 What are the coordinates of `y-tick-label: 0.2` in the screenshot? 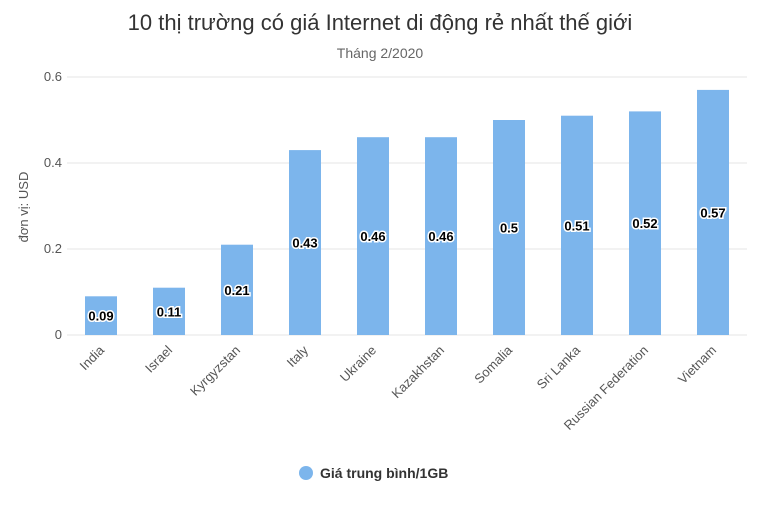 It's located at (53, 248).